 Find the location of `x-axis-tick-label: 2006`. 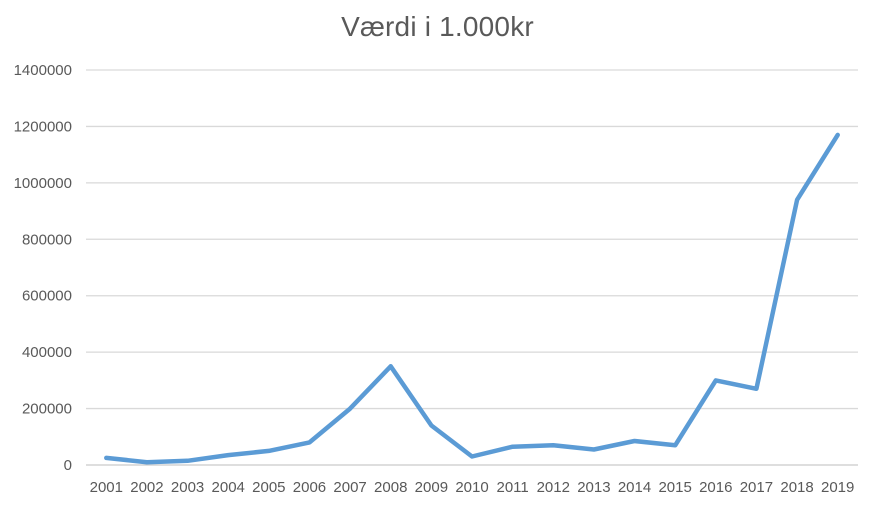

x-axis-tick-label: 2006 is located at coordinates (309, 487).